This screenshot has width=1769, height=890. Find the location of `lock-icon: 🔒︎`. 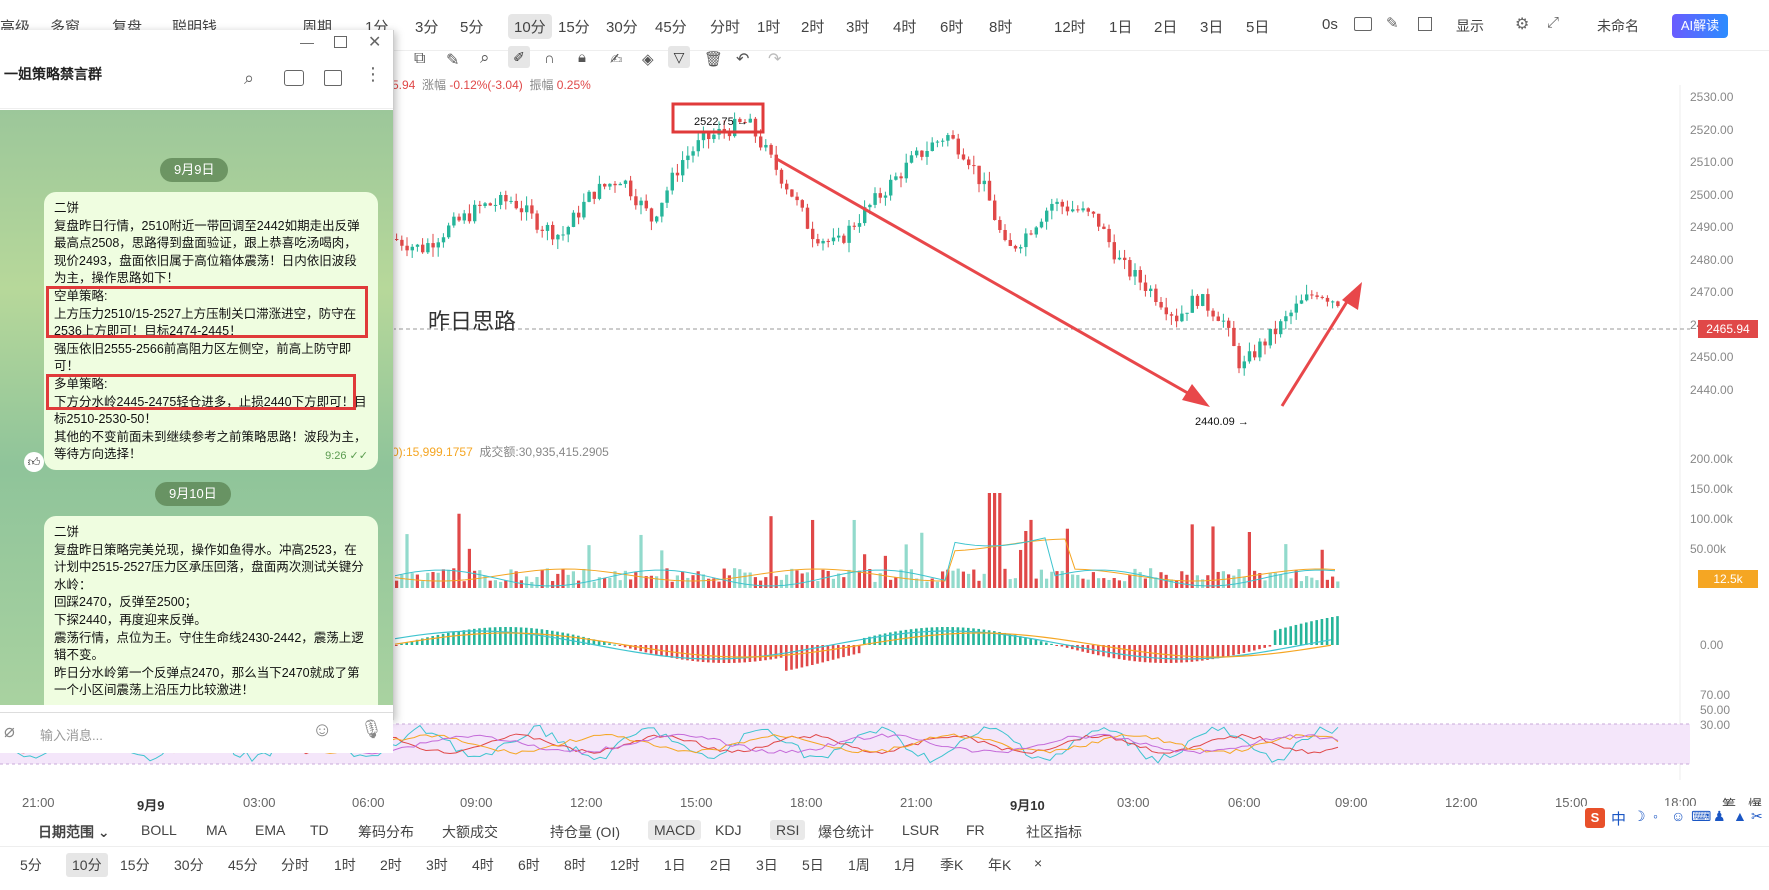

lock-icon: 🔒︎ is located at coordinates (582, 57).